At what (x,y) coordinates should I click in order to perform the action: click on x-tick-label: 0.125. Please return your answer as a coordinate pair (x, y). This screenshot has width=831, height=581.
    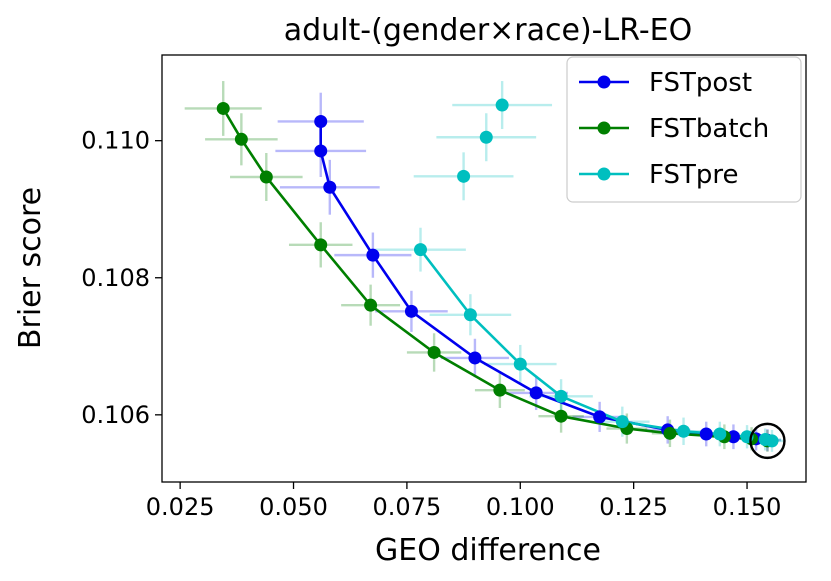
    Looking at the image, I should click on (633, 507).